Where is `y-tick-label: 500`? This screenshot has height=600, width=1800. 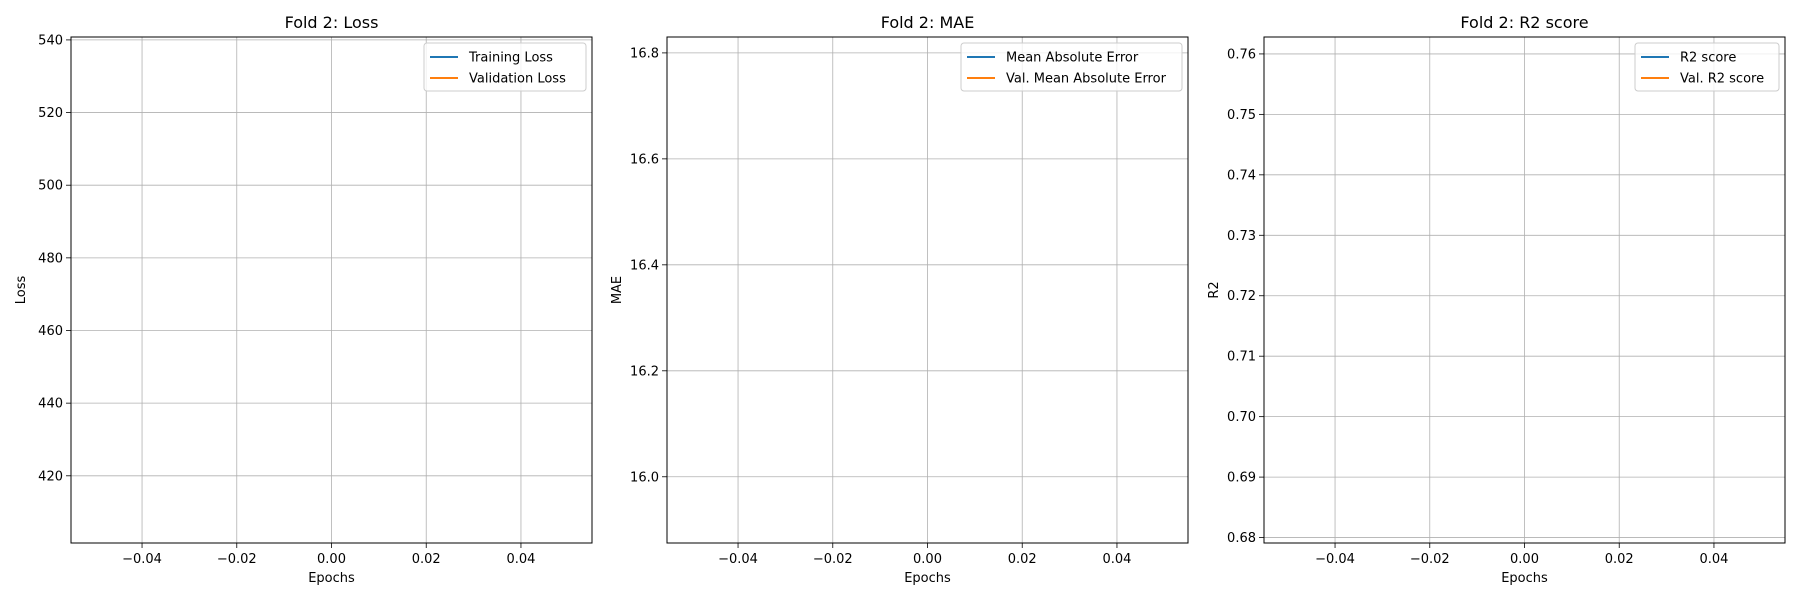
y-tick-label: 500 is located at coordinates (50, 186).